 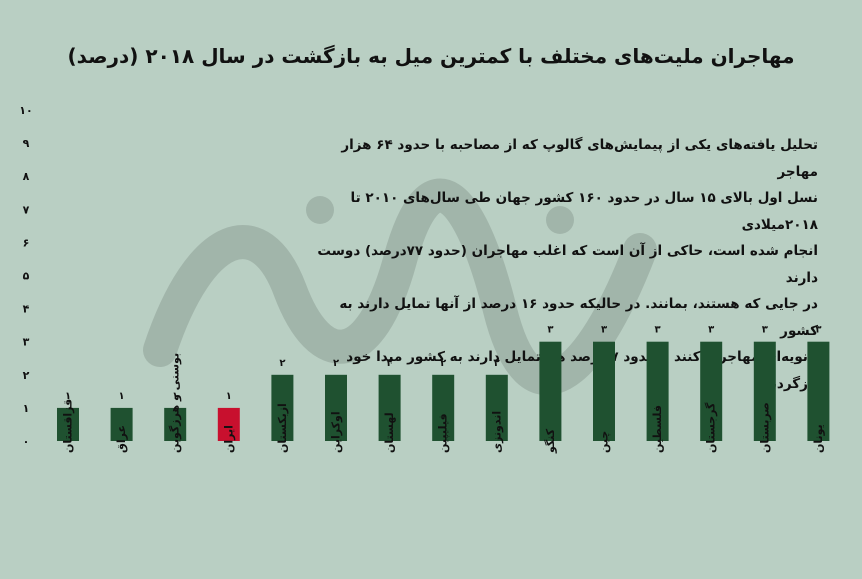 What do you see at coordinates (26, 375) in the screenshot?
I see `y-tick-label: ۲` at bounding box center [26, 375].